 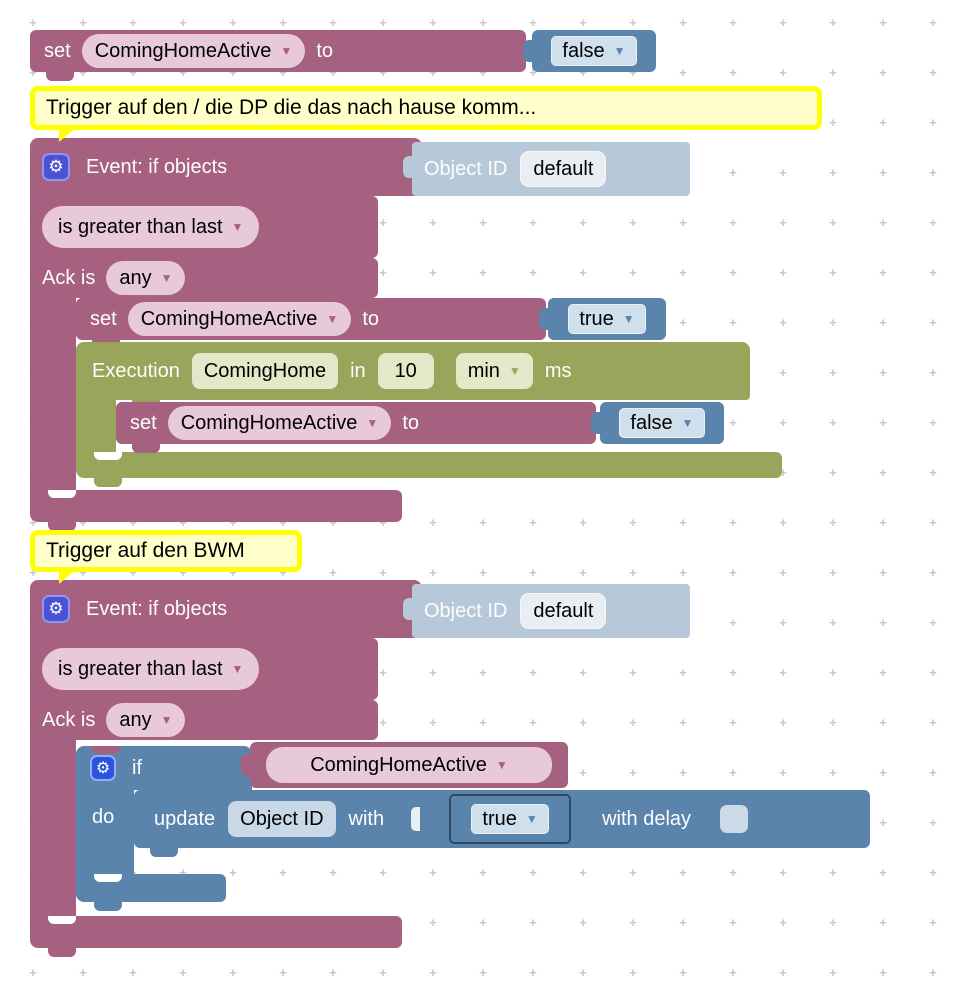 I want to click on with-delay-label: with delay, so click(x=647, y=818).